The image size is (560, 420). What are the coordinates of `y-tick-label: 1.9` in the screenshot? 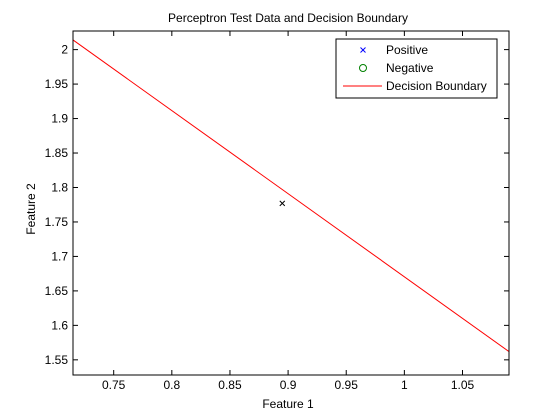 It's located at (59, 119).